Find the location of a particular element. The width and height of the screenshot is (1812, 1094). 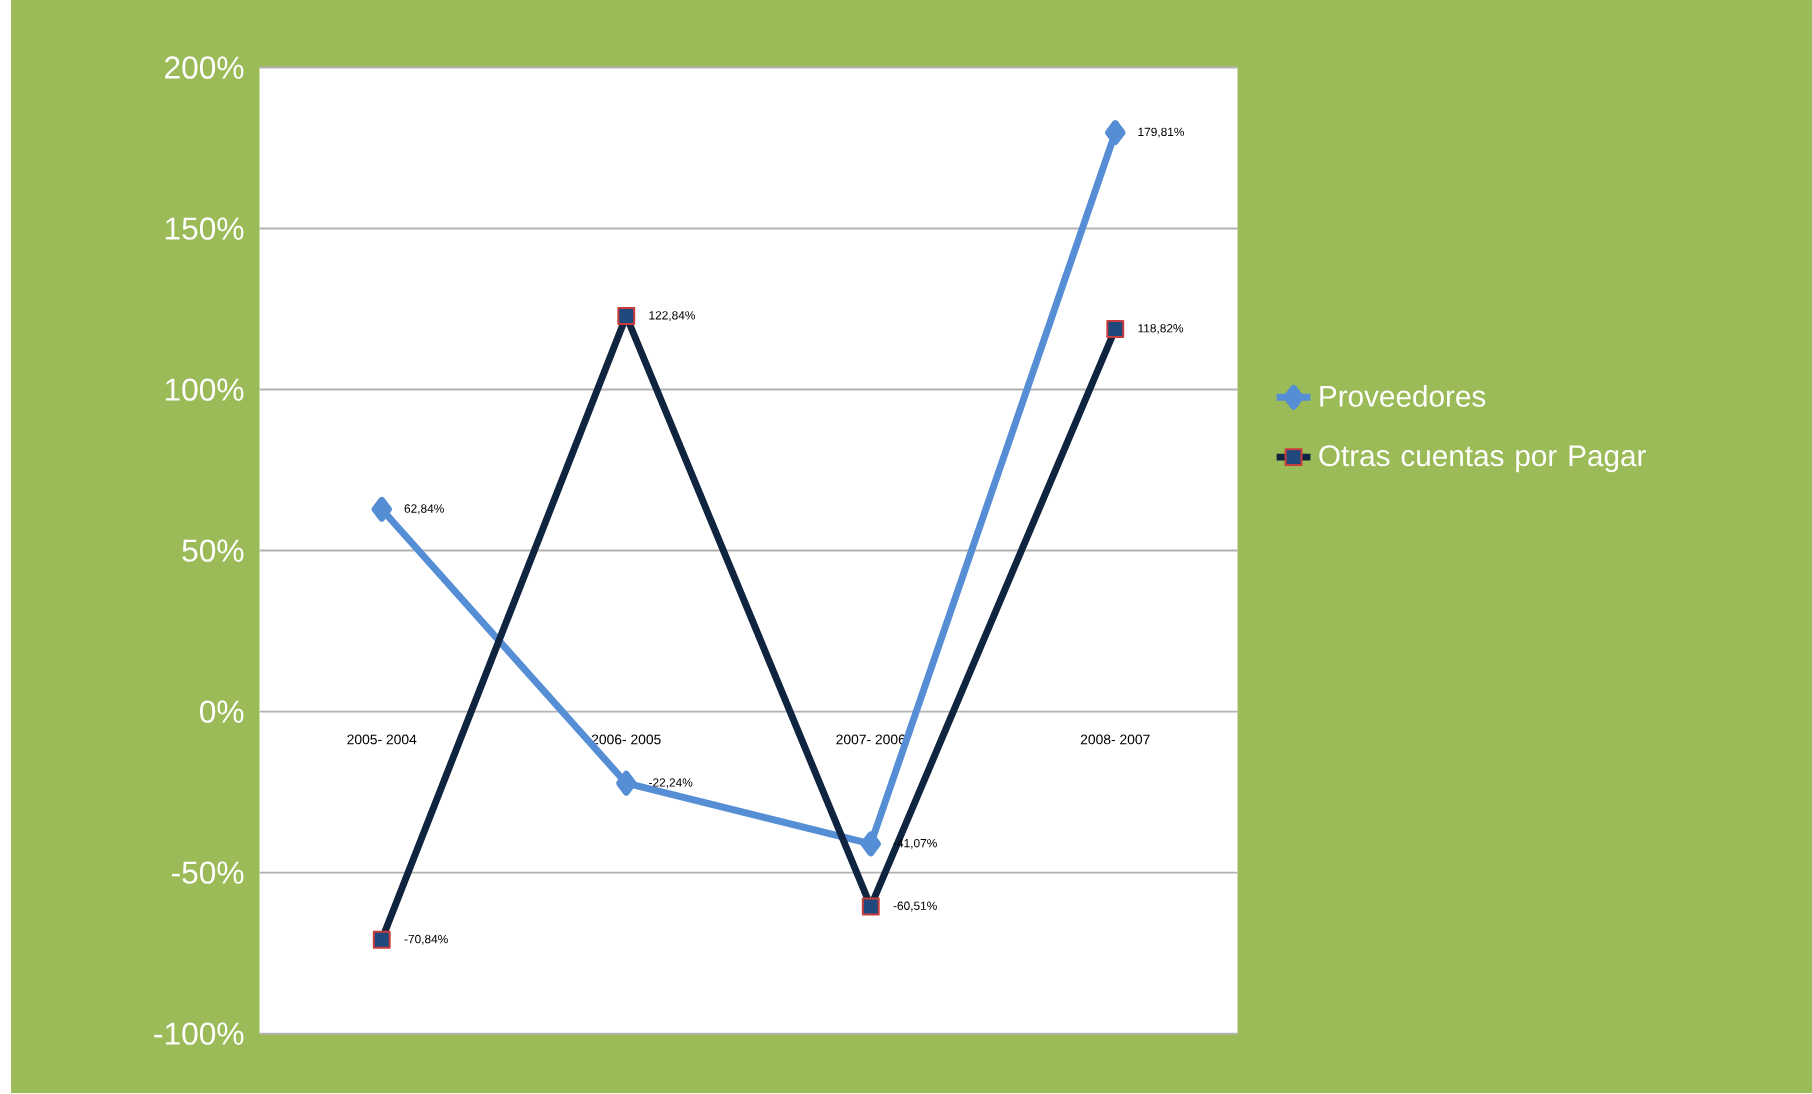

y-tick-label: -50% is located at coordinates (207, 873).